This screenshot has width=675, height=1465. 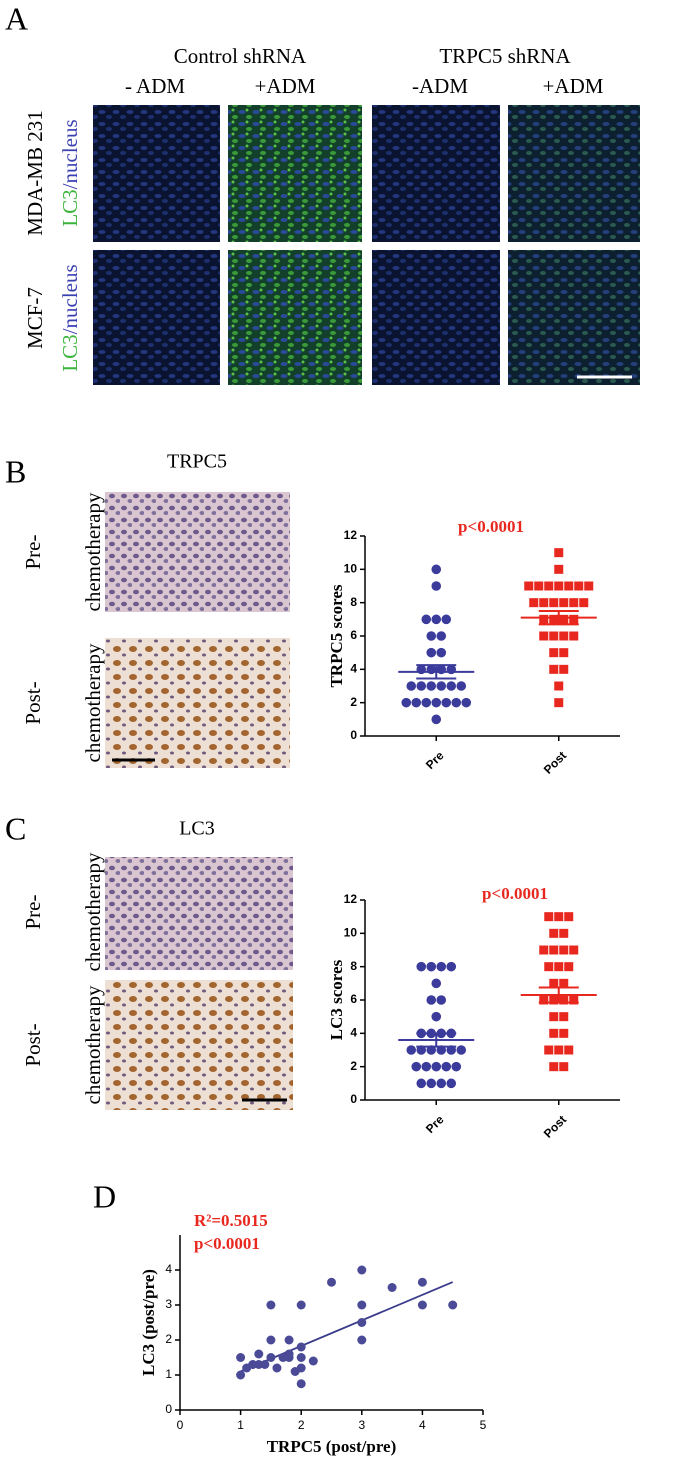 I want to click on y-tick-label: 1, so click(x=168, y=1374).